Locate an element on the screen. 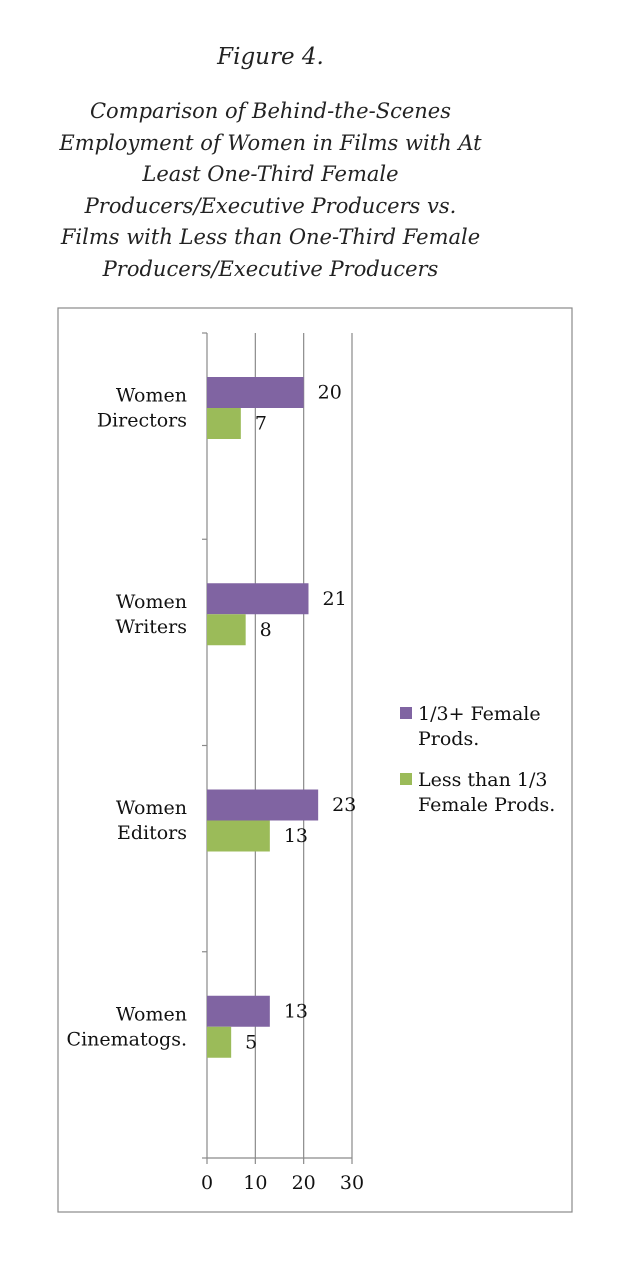 This screenshot has width=622, height=1274. legend-label: 1/3+ Female is located at coordinates (479, 714).